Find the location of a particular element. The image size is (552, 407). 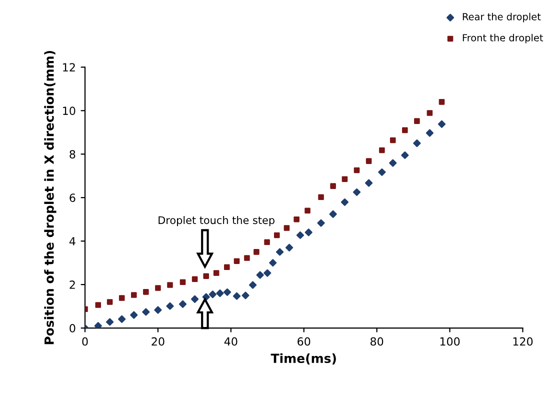

legend-label: Front the droplet is located at coordinates (503, 39).